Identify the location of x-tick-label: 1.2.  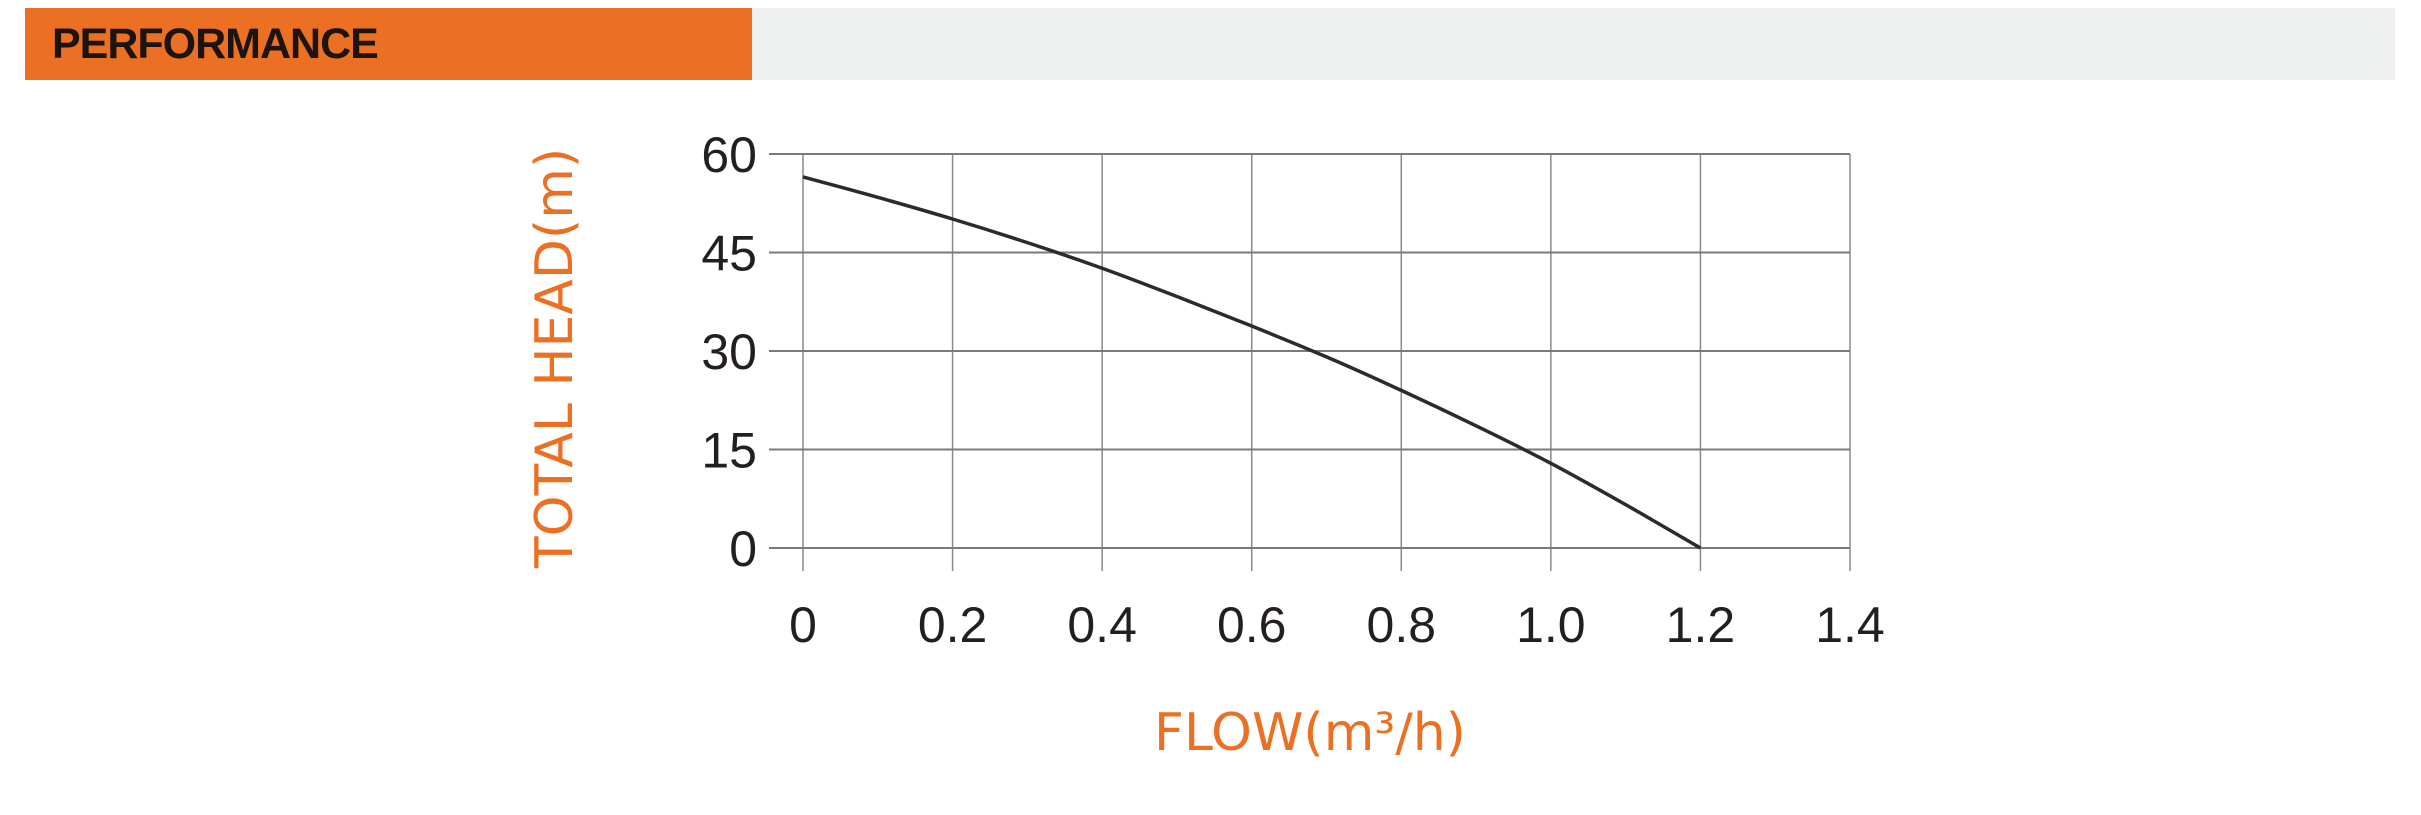
(1701, 625).